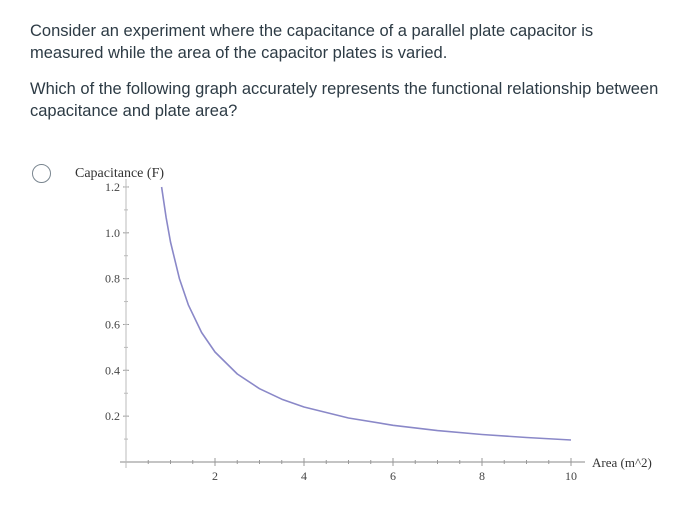 The width and height of the screenshot is (700, 508). I want to click on y-tick-label: 0.8, so click(112, 279).